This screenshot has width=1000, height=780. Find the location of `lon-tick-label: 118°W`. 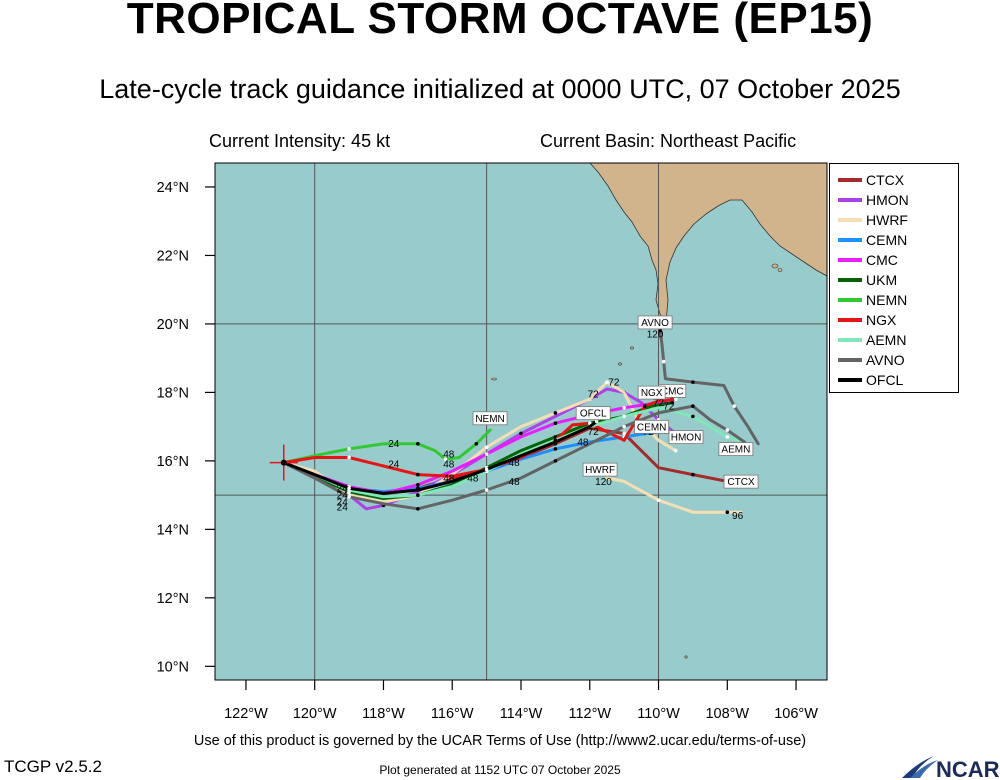

lon-tick-label: 118°W is located at coordinates (383, 714).